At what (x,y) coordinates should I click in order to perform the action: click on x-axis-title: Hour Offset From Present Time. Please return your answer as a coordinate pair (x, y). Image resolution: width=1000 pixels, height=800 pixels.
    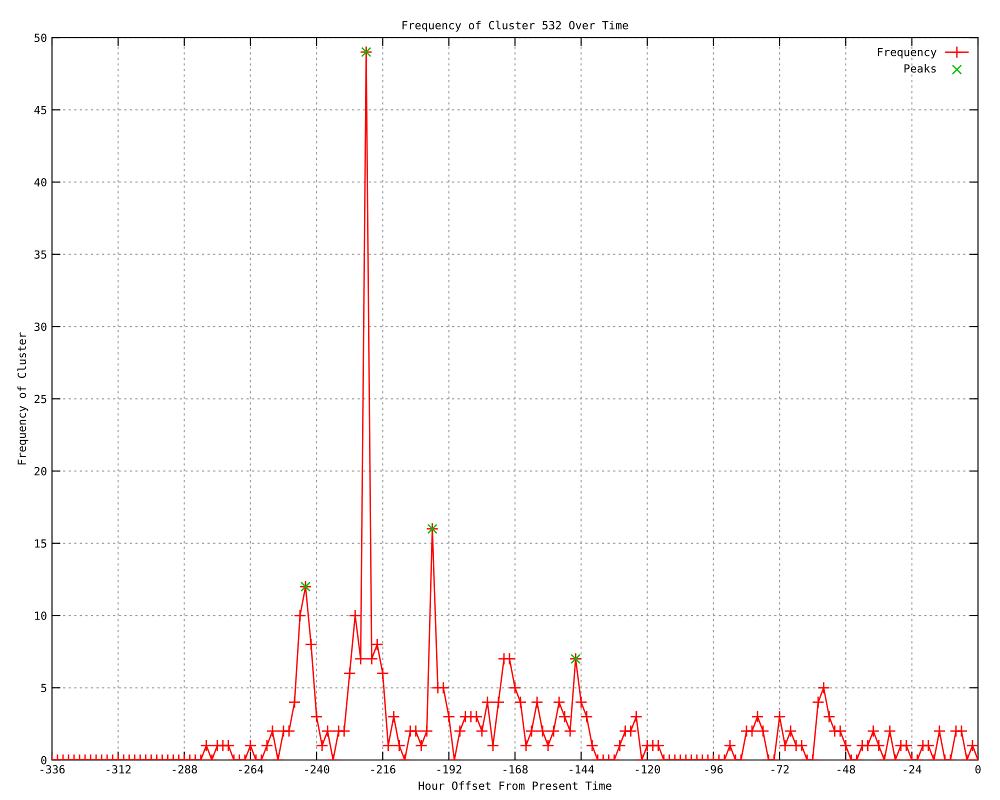
    Looking at the image, I should click on (515, 785).